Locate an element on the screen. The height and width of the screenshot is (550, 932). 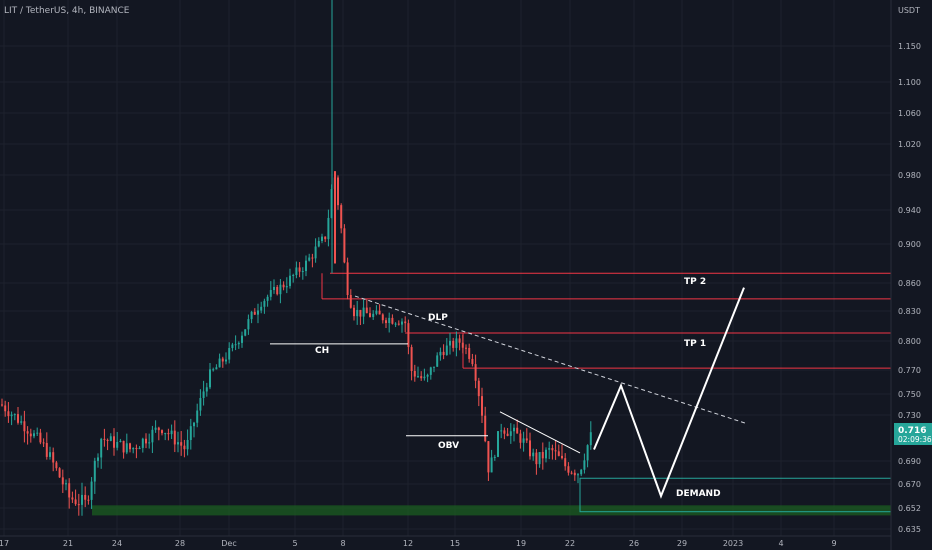
x-tick-label: 21 is located at coordinates (68, 543).